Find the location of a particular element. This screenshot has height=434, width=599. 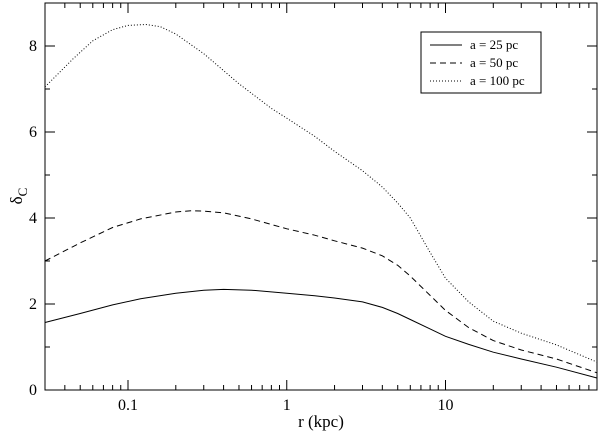

legend-label-0: a = 25 pc is located at coordinates (494, 44).